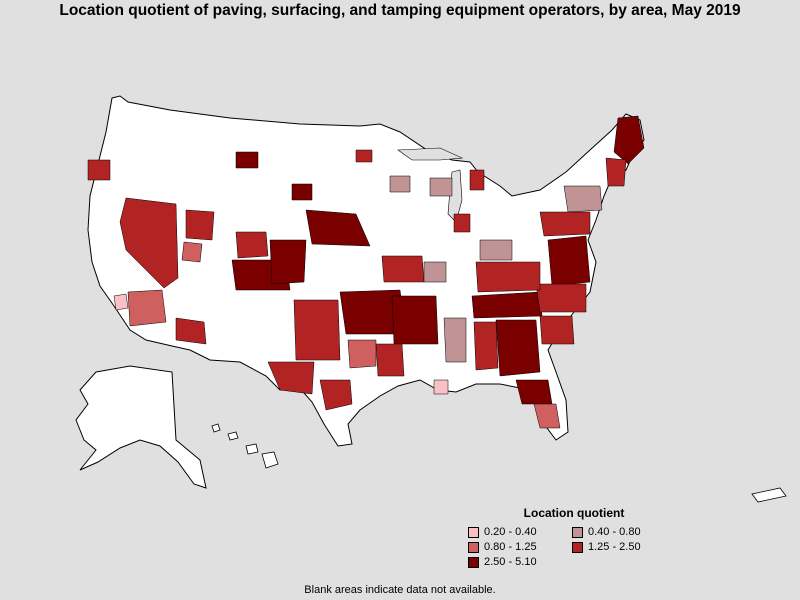 The image size is (800, 600). I want to click on region-minnesota, so click(364, 156).